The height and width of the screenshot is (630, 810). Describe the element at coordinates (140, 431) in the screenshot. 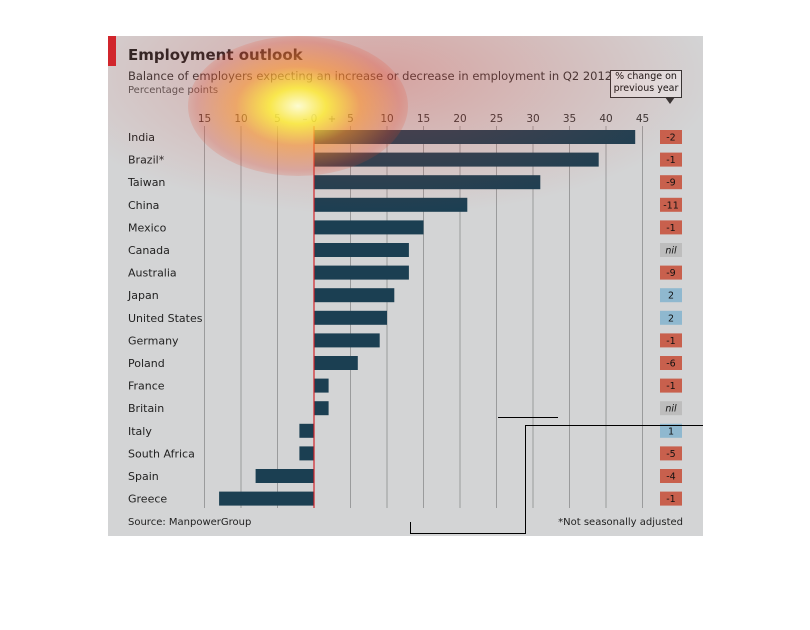

I see `category-label: Italy` at that location.